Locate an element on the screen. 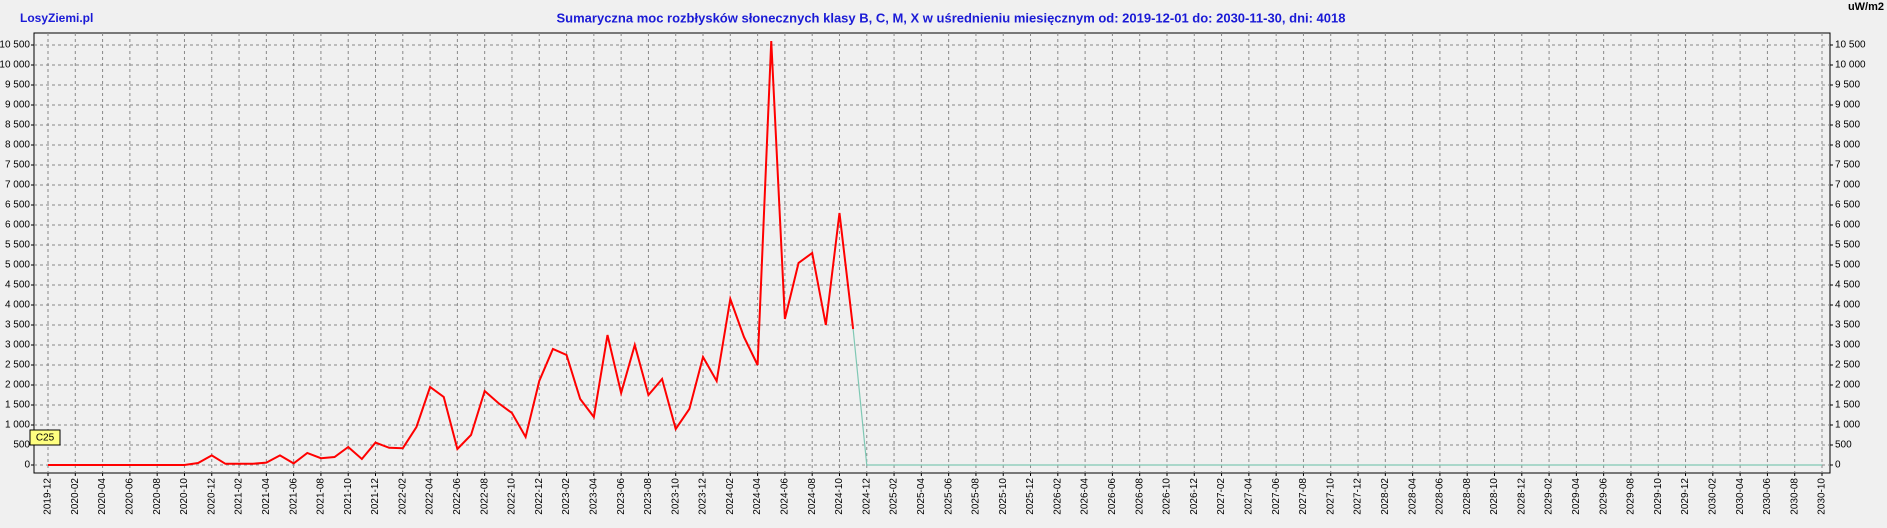 Image resolution: width=1887 pixels, height=528 pixels. y2-tick-label: 10 000 is located at coordinates (1850, 65).